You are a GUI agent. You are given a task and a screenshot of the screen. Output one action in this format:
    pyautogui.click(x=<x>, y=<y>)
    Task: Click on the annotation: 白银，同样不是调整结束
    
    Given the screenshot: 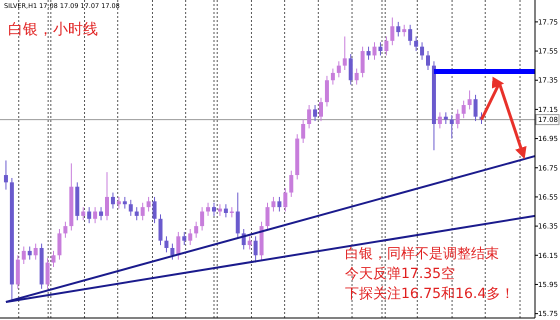 What is the action you would take?
    pyautogui.click(x=422, y=254)
    